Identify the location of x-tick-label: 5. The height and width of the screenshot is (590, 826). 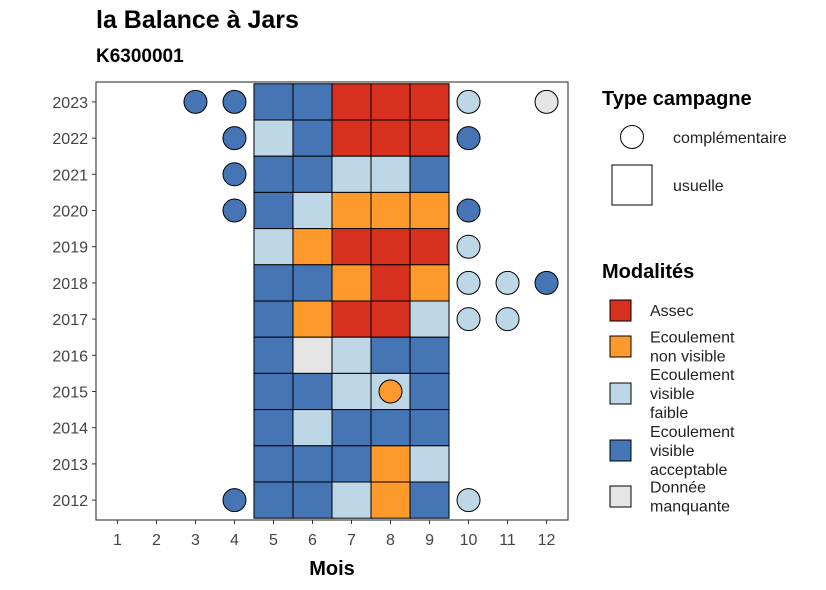
(273, 540).